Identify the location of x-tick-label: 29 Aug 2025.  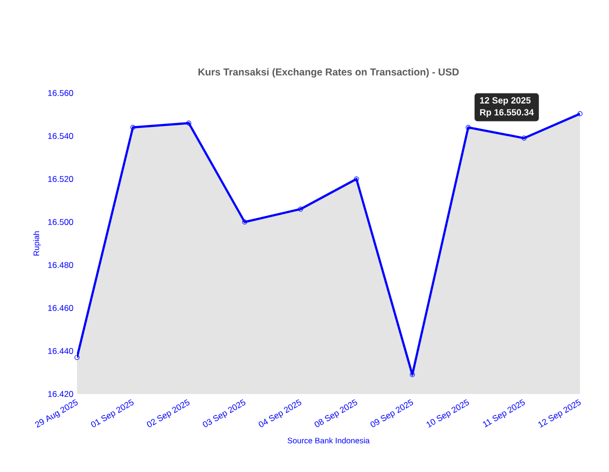
(56, 413).